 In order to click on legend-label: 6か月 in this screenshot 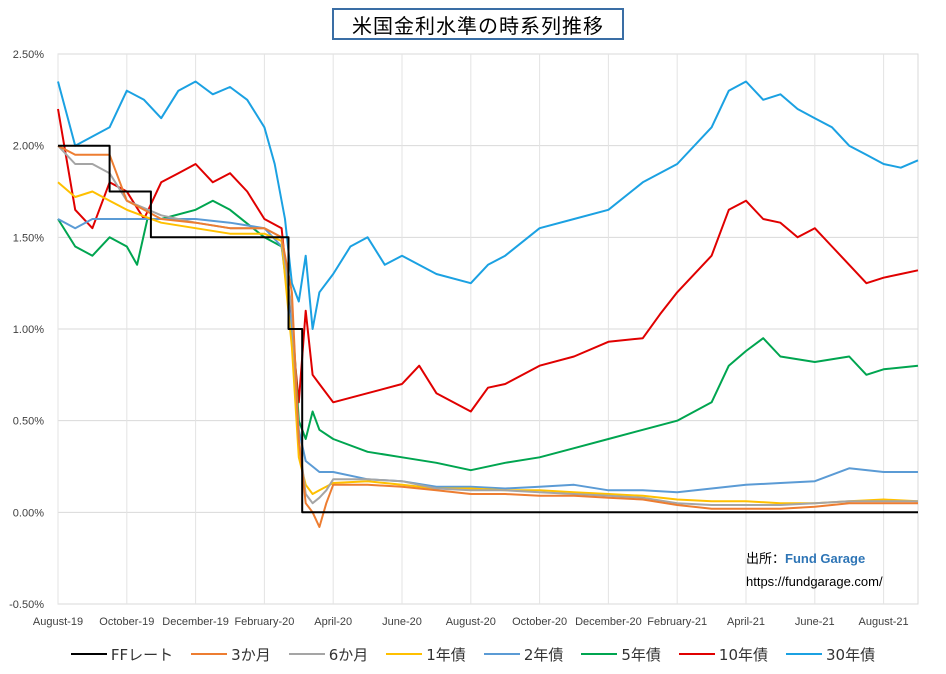, I will do `click(348, 654)`.